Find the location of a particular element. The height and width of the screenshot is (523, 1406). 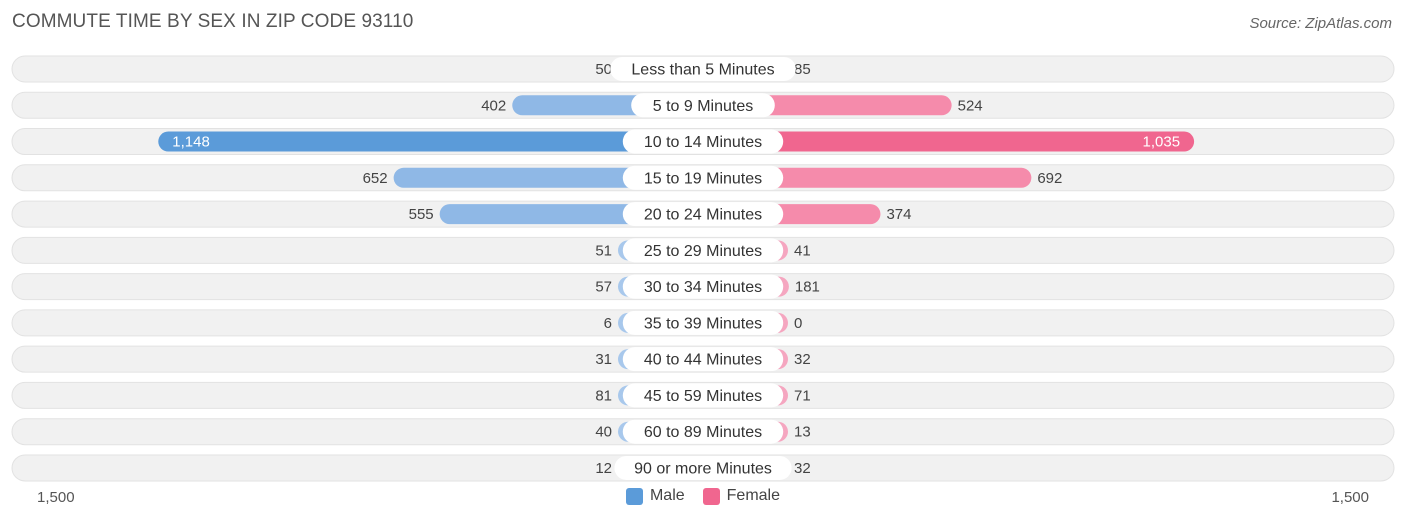

female-value-label: 41 is located at coordinates (802, 250).